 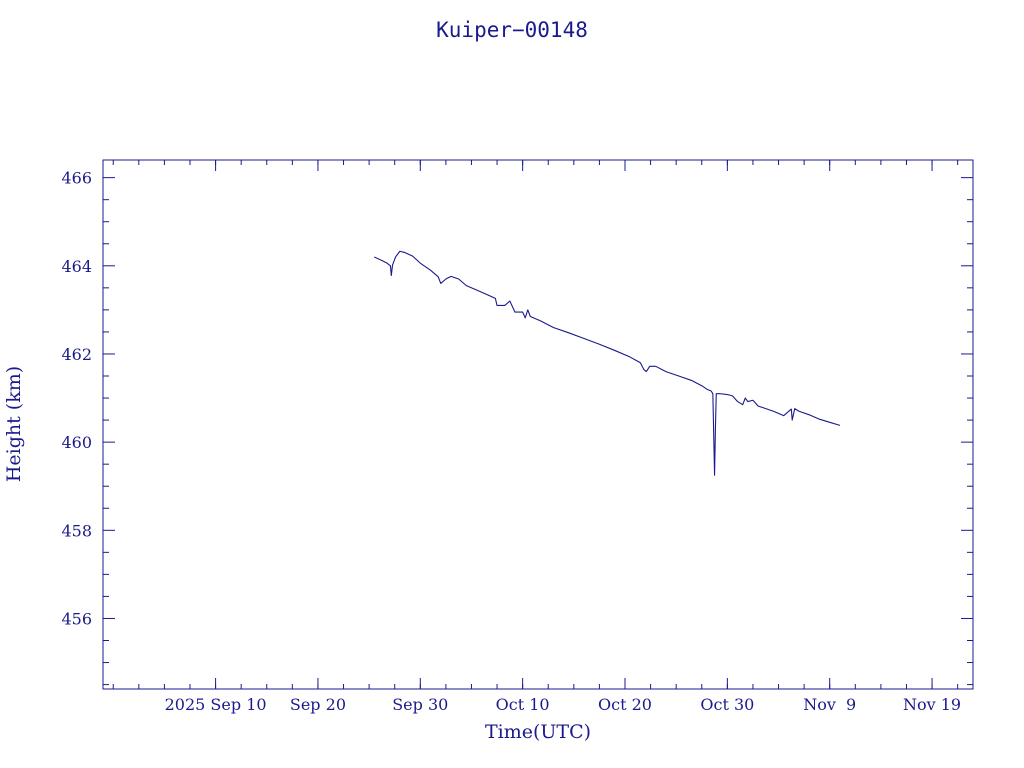 I want to click on x-tick-label: 2025 Sep 10, so click(x=216, y=704).